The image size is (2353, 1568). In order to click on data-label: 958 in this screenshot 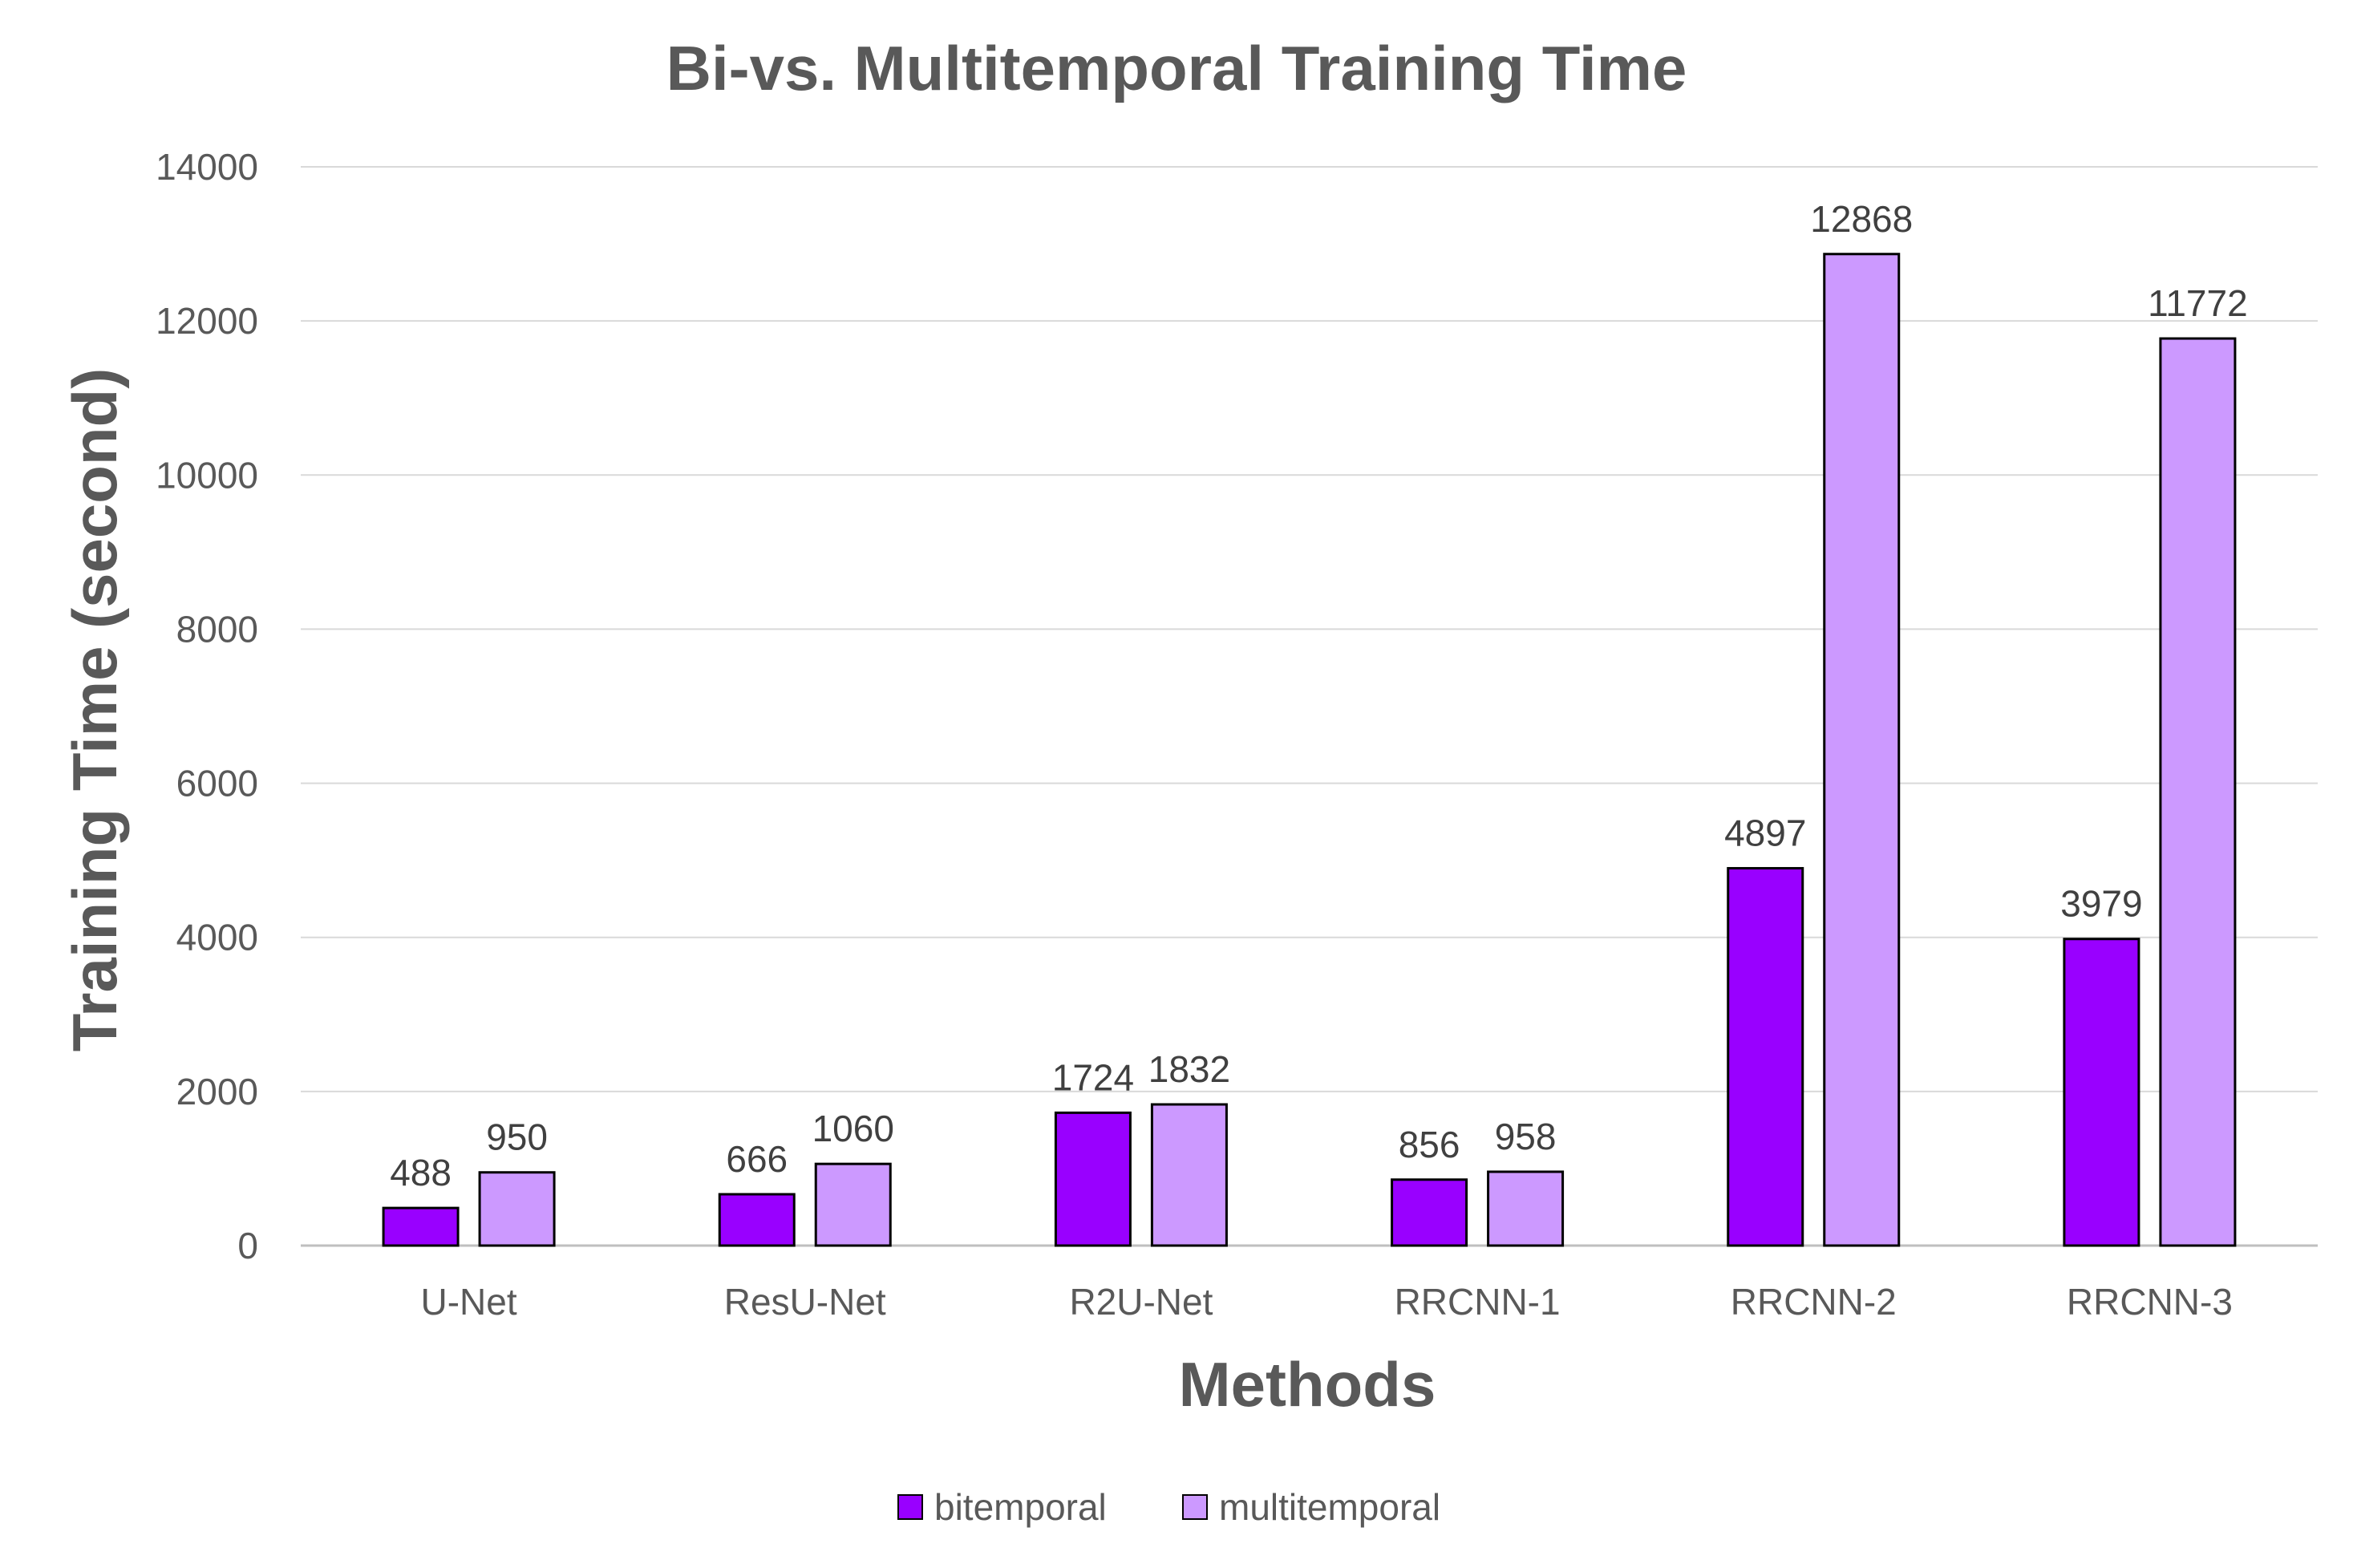, I will do `click(1526, 1136)`.